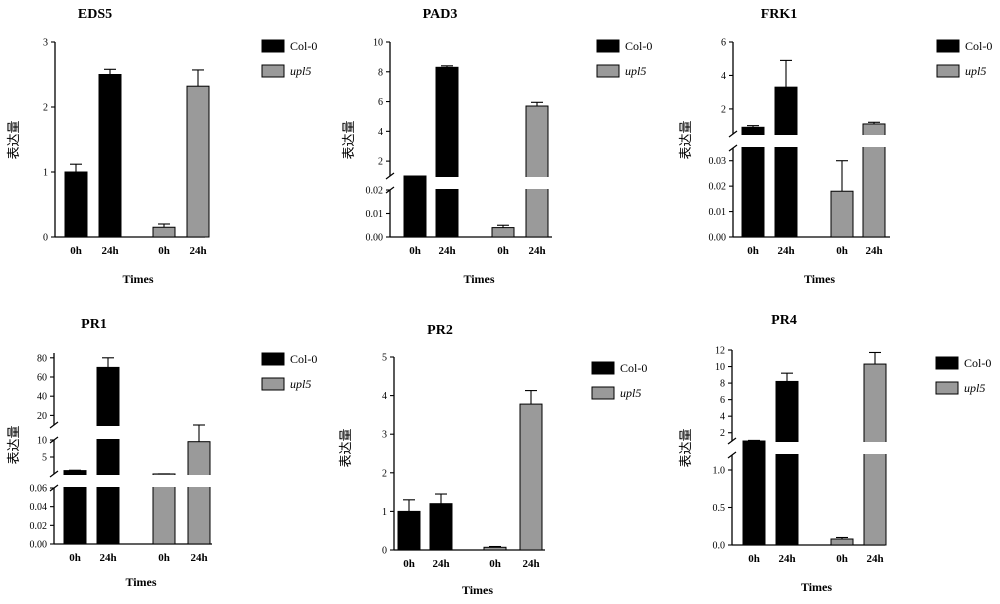 Image resolution: width=1000 pixels, height=604 pixels. Describe the element at coordinates (161, 146) in the screenshot. I see `chart-panel-eds5: EDS501230h24h0h24hTimes表达量Col-0upl5` at that location.